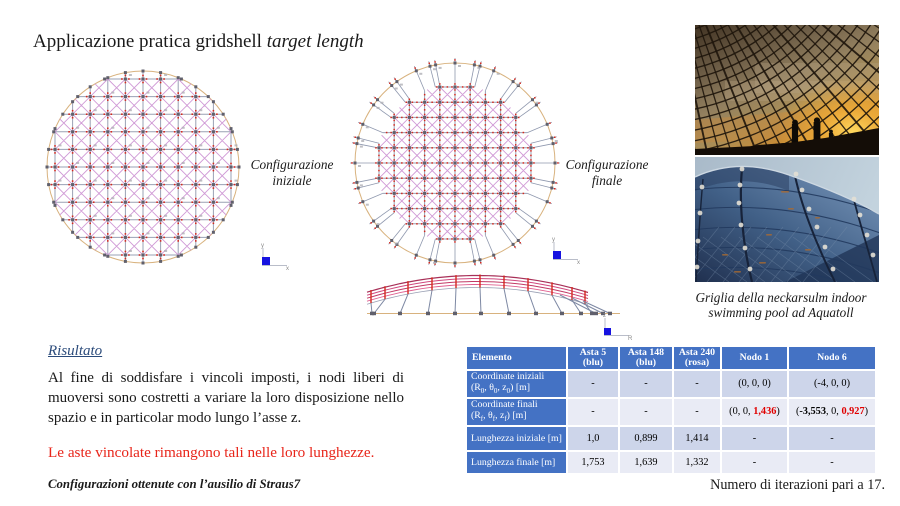 The width and height of the screenshot is (900, 506). What do you see at coordinates (630, 339) in the screenshot?
I see `svg-text: R` at bounding box center [630, 339].